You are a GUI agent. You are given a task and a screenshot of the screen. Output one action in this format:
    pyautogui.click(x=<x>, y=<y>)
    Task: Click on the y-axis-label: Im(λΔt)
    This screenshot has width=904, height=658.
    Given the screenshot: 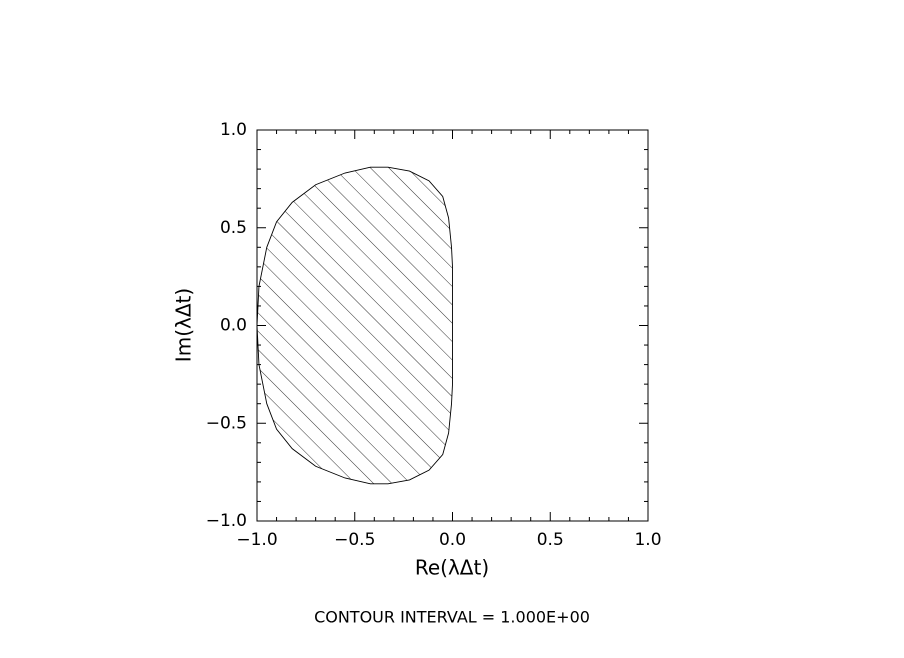 What is the action you would take?
    pyautogui.click(x=184, y=325)
    